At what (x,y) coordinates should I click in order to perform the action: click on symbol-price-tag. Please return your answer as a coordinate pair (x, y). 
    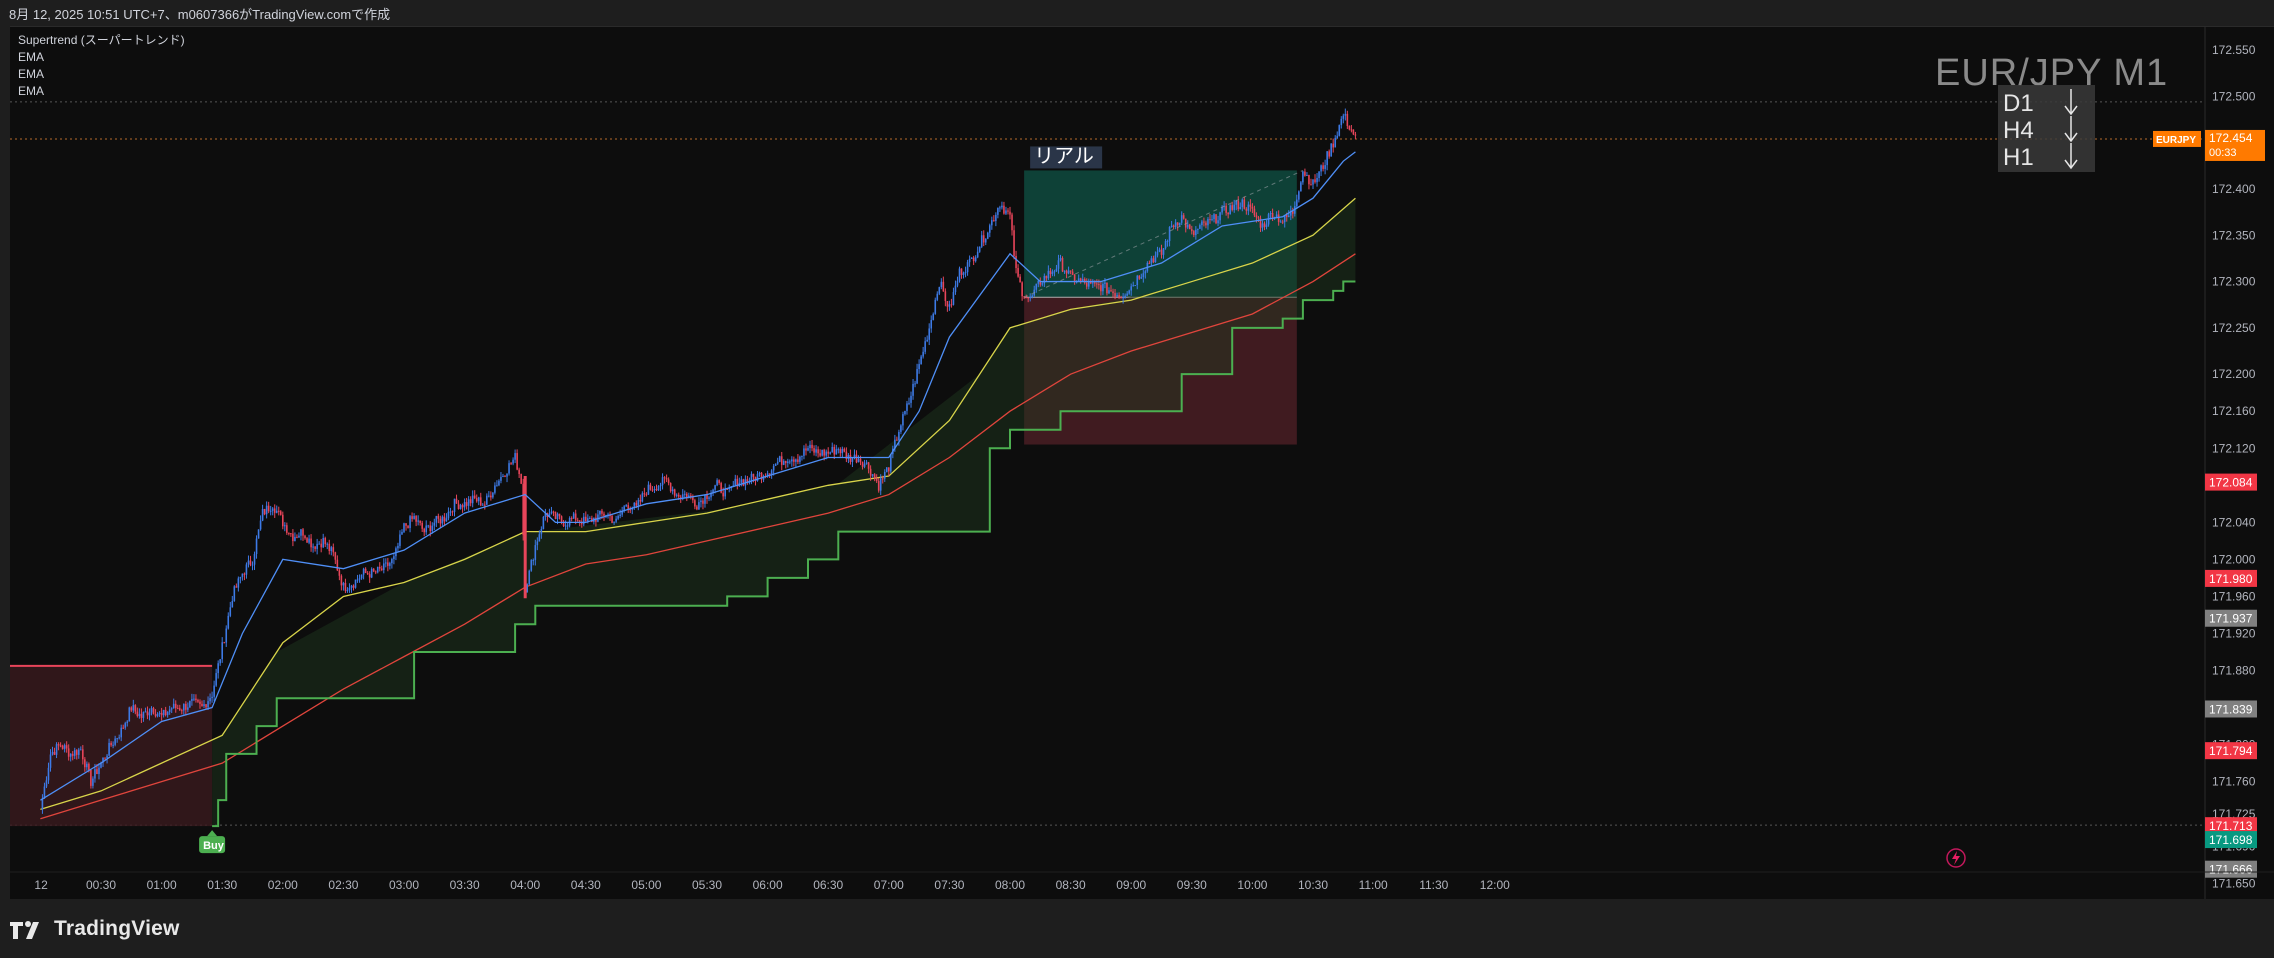
    Looking at the image, I should click on (2177, 138).